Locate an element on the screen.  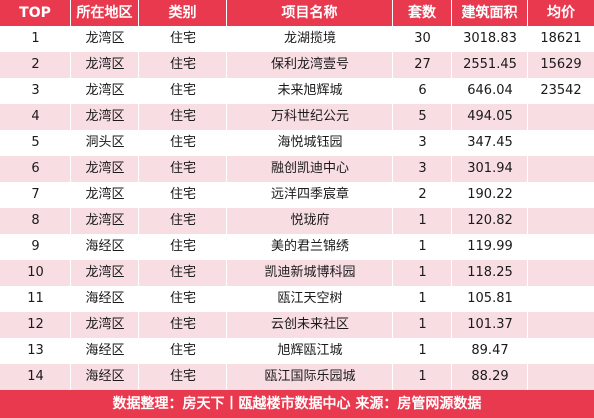
table-row: 4 龙湾区 住宅 万科世纪公元 5 494.05 is located at coordinates (297, 117).